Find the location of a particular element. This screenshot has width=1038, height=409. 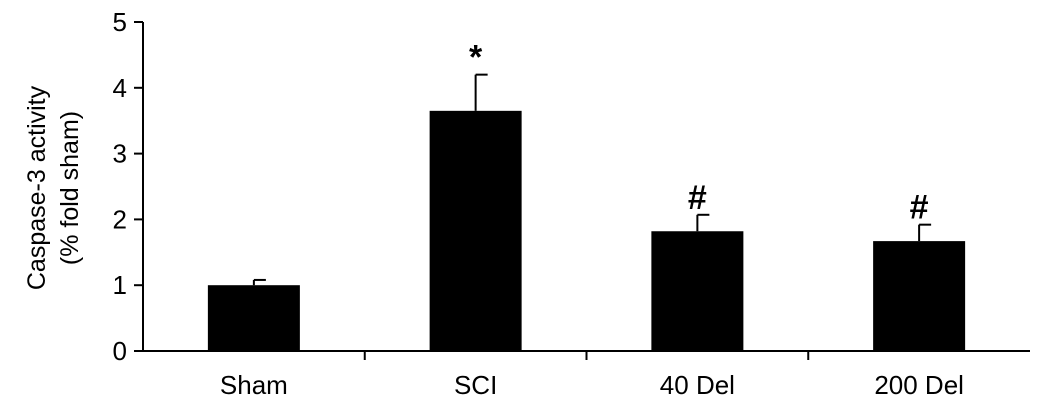

y-tick-label-2: 2 is located at coordinates (120, 219).